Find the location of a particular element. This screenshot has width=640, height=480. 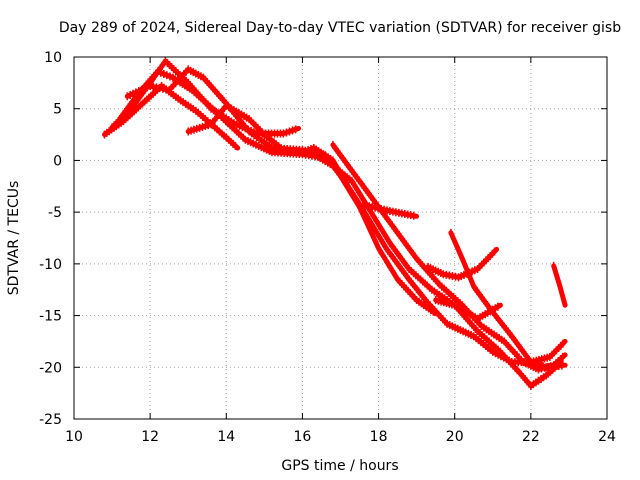

y-tick-label: -25 is located at coordinates (50, 420).